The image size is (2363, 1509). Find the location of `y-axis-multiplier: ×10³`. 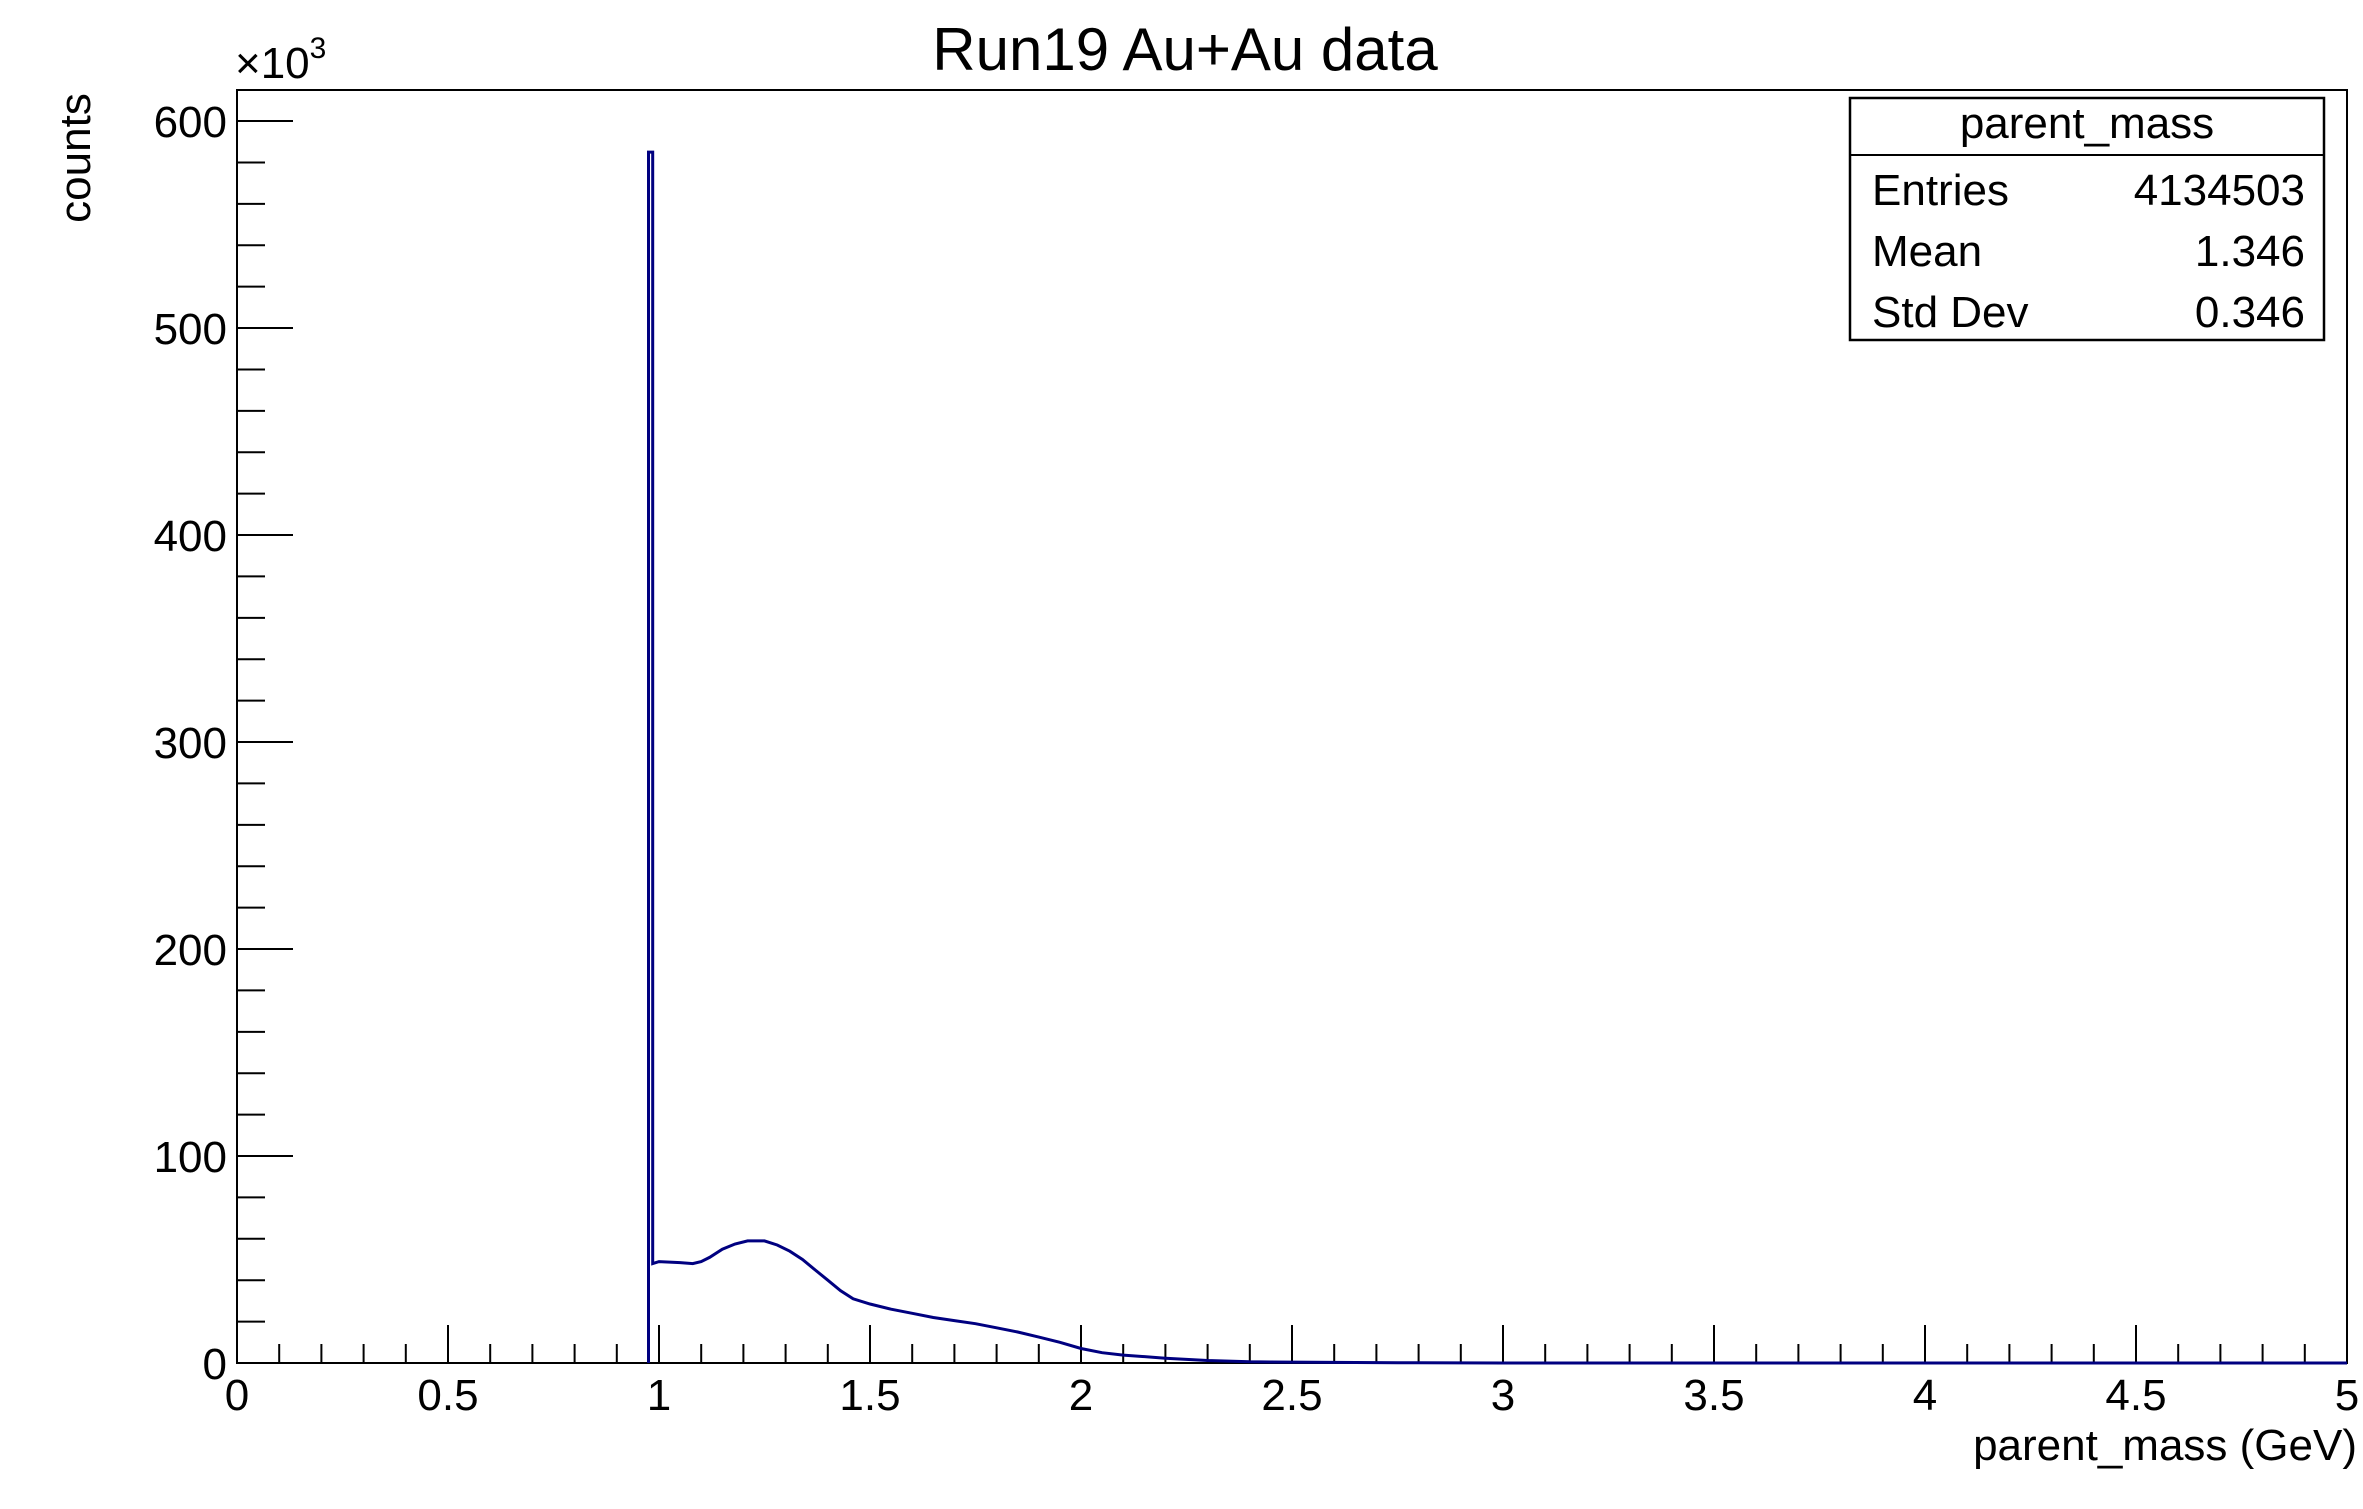

y-axis-multiplier: ×10³ is located at coordinates (280, 60).